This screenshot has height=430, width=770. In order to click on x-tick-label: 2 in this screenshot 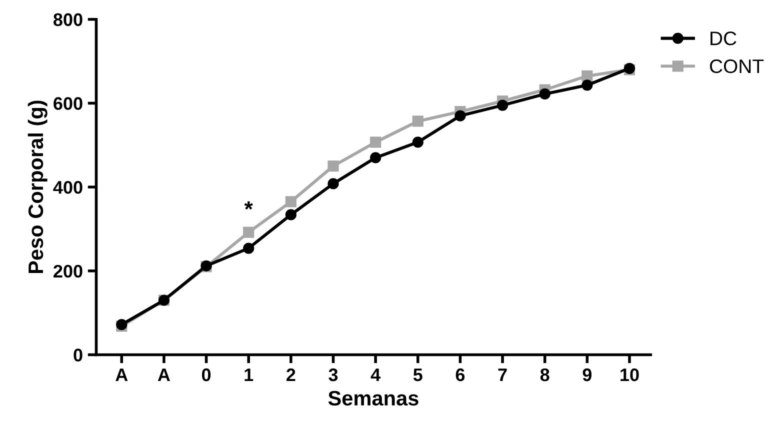, I will do `click(291, 375)`.